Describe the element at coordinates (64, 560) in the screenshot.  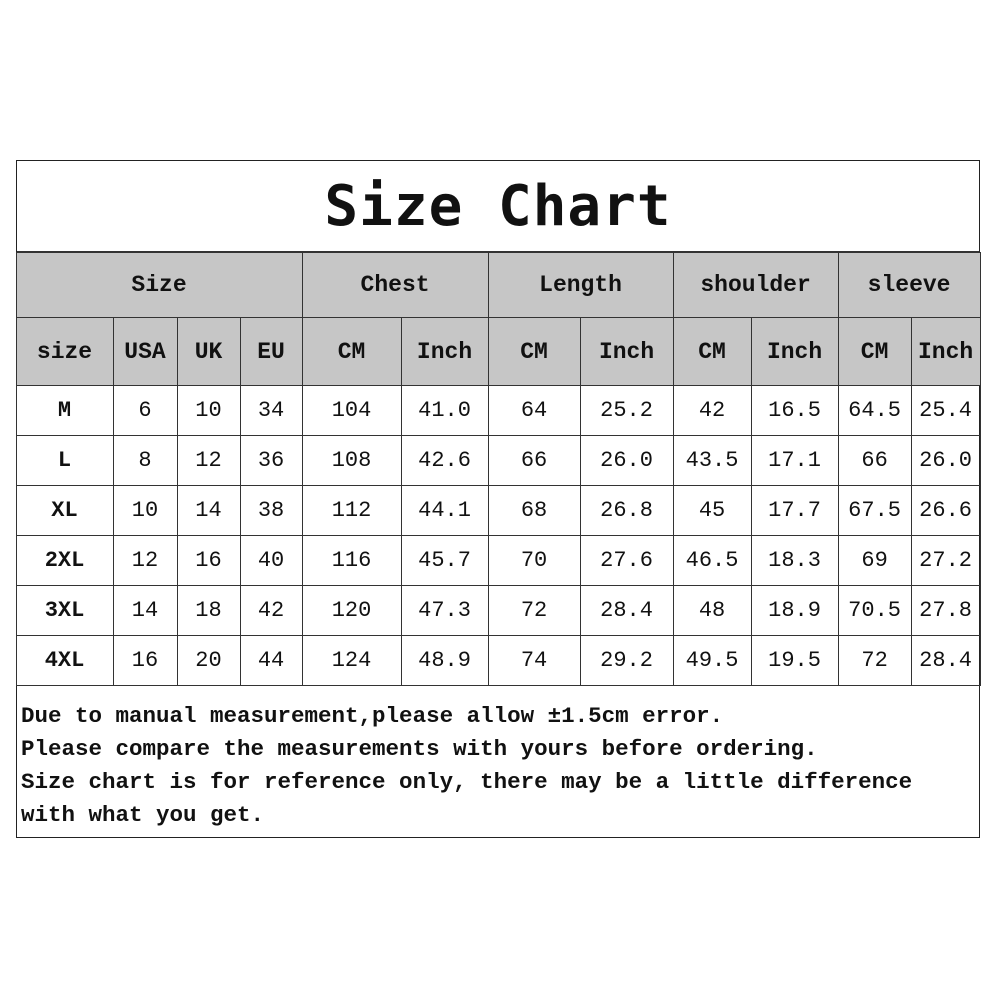
I see `size-label-cell: 2XL` at that location.